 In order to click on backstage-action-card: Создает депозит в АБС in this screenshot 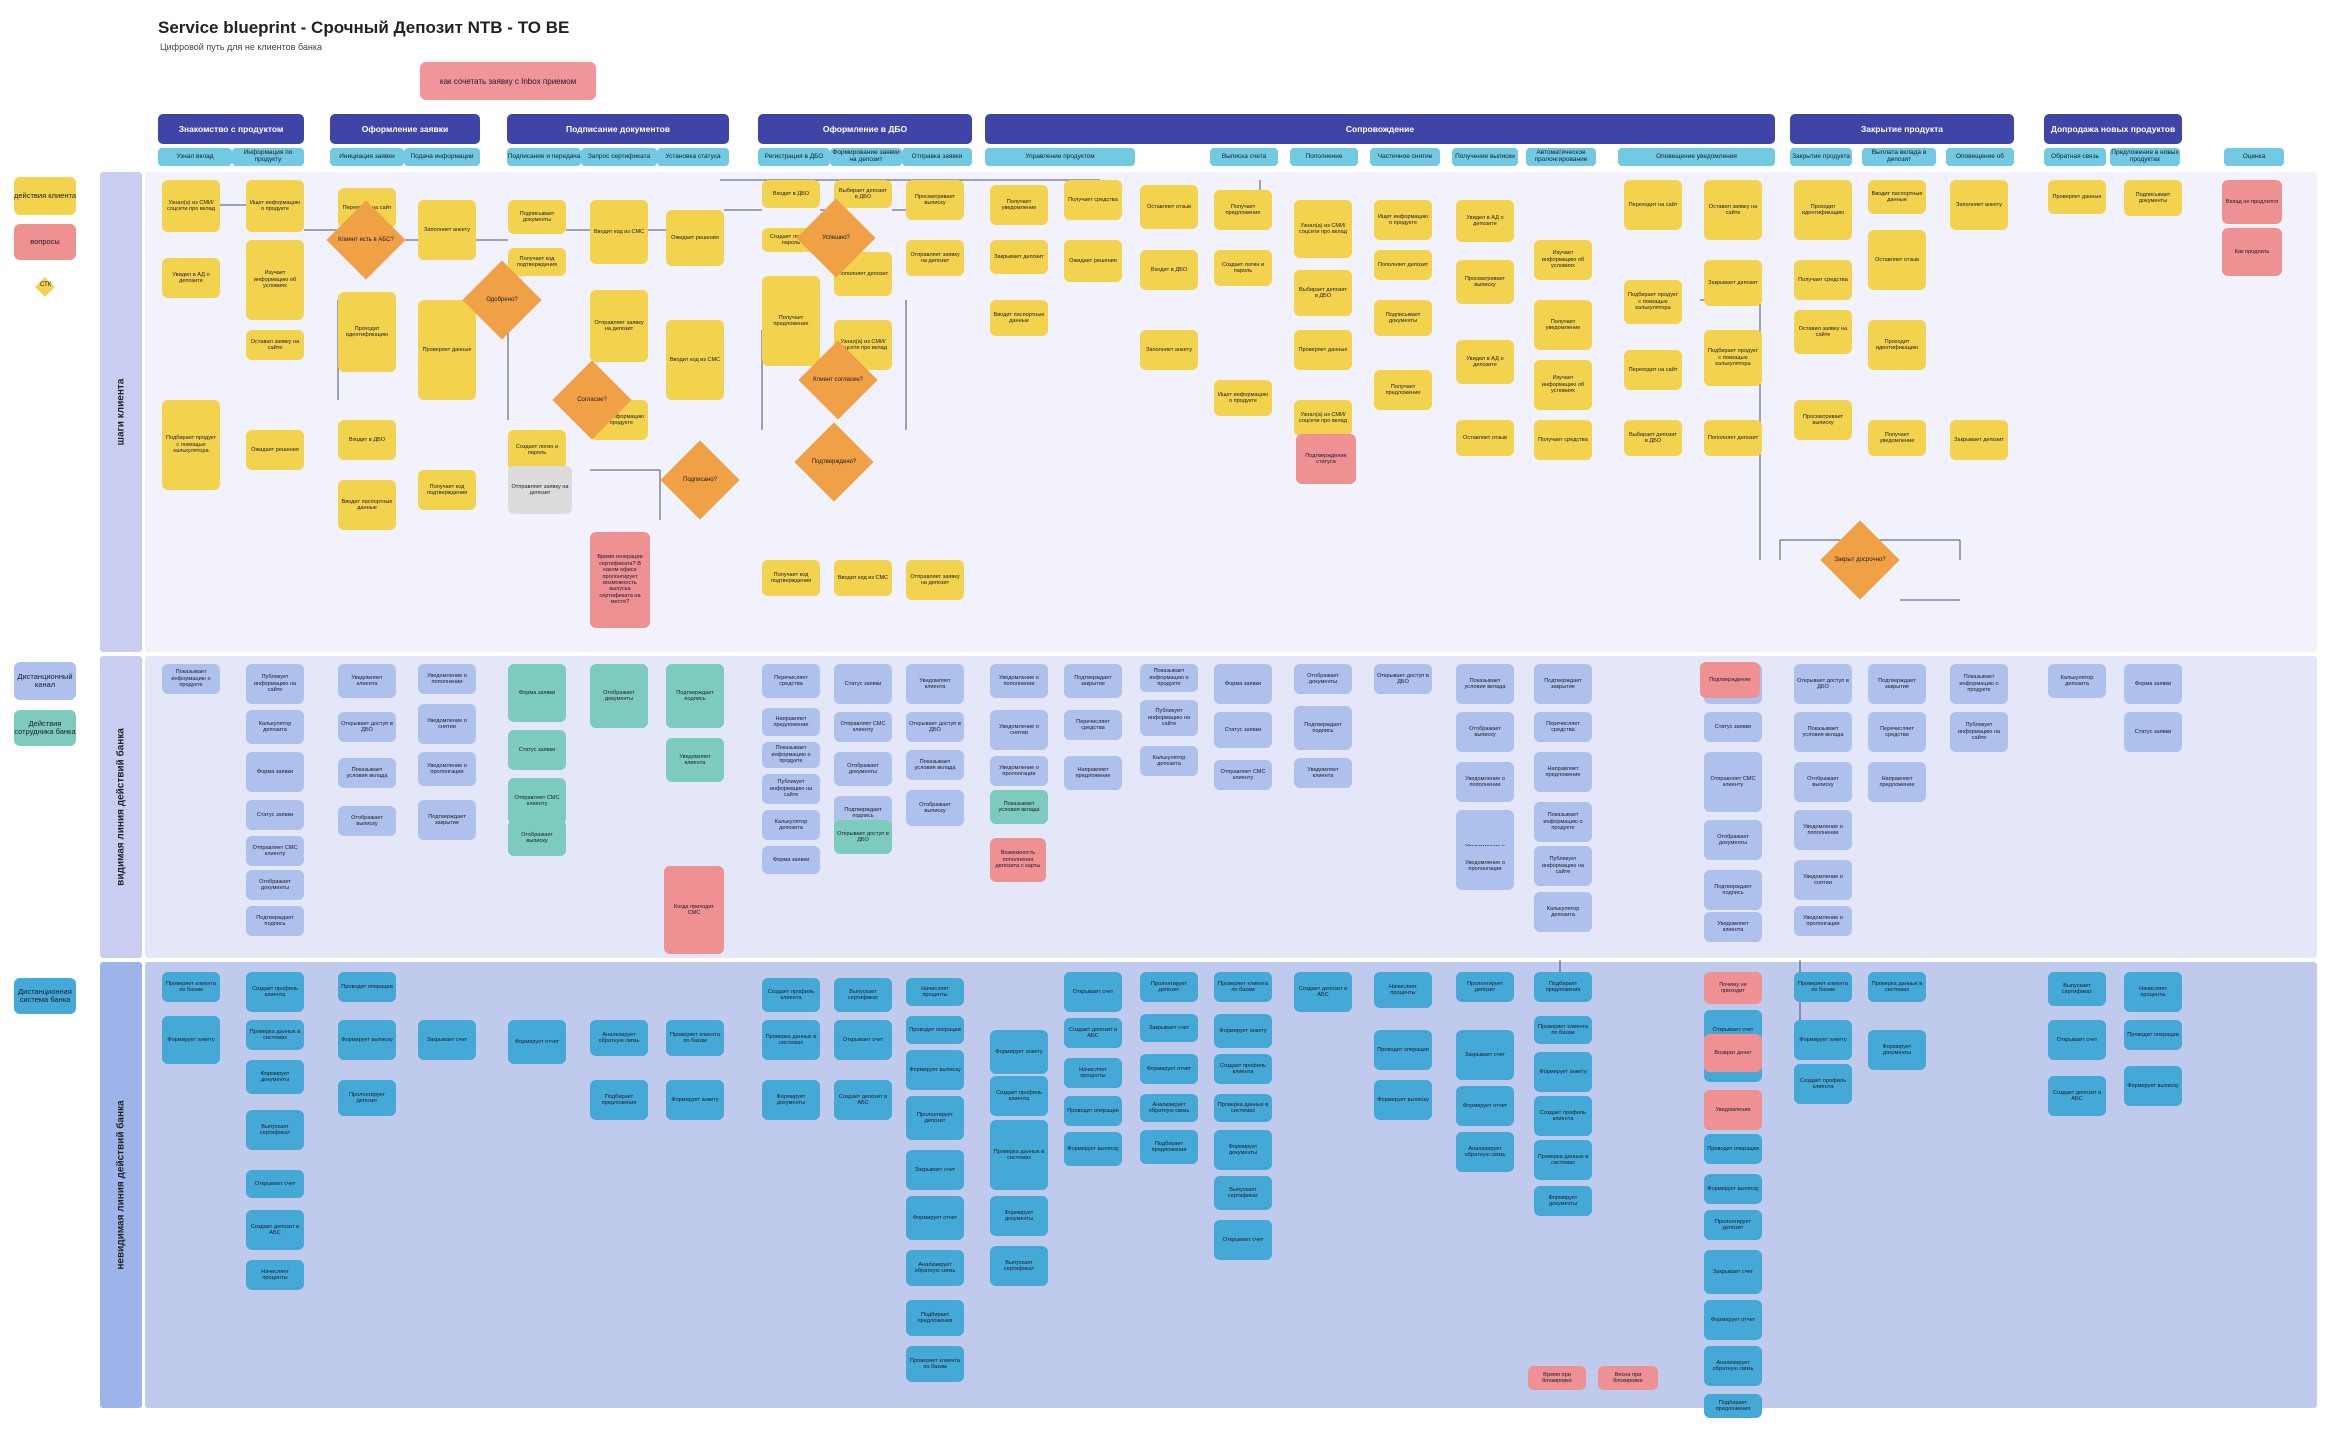, I will do `click(1093, 1033)`.